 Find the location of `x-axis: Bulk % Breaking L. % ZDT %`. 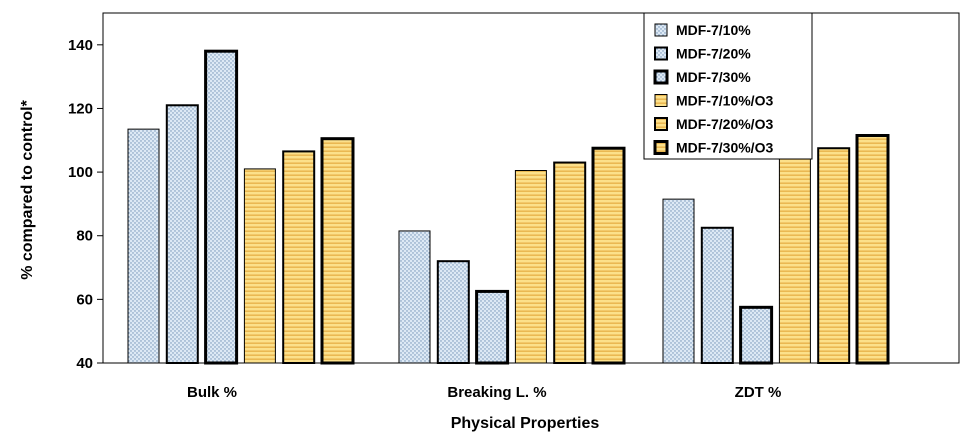

x-axis: Bulk % Breaking L. % ZDT % is located at coordinates (484, 392).